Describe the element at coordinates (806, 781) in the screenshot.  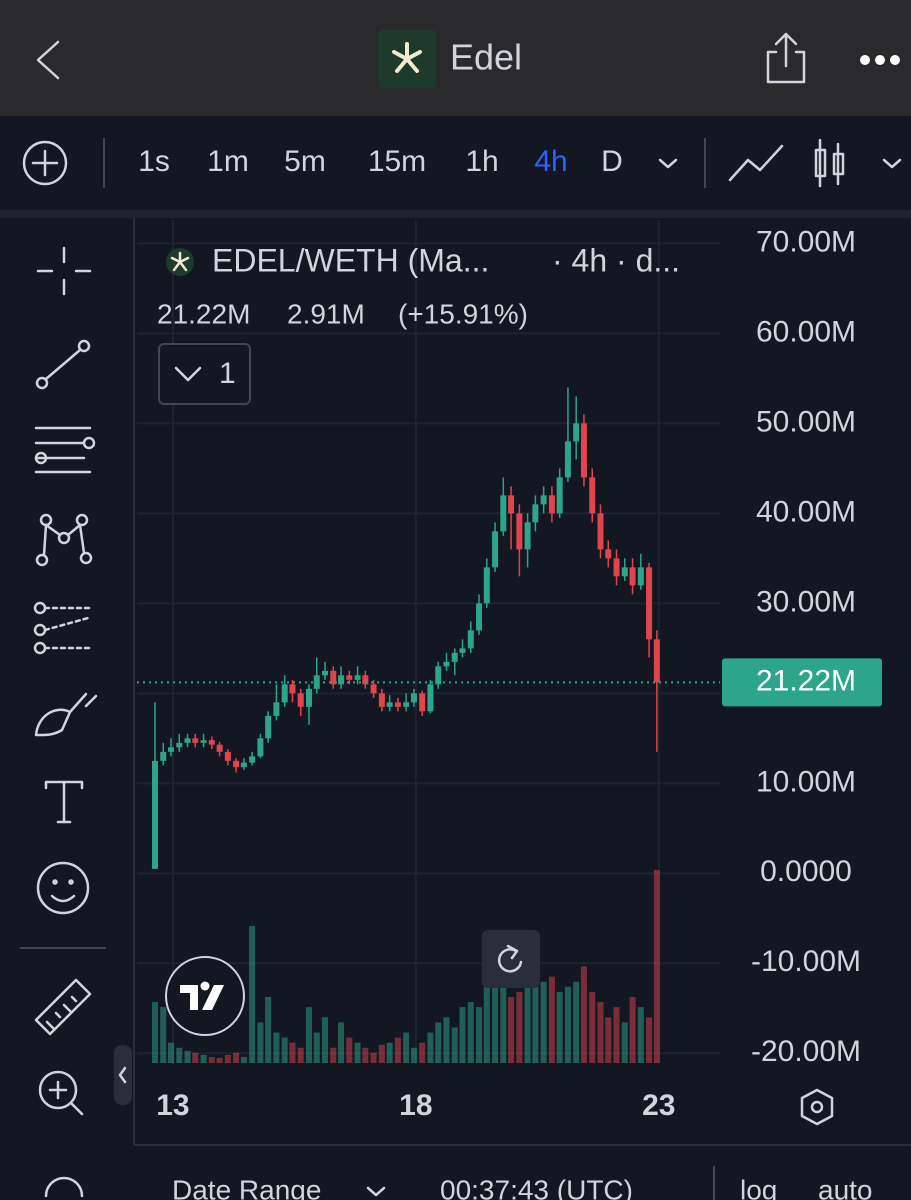
I see `y-tick-label: 10.00M` at that location.